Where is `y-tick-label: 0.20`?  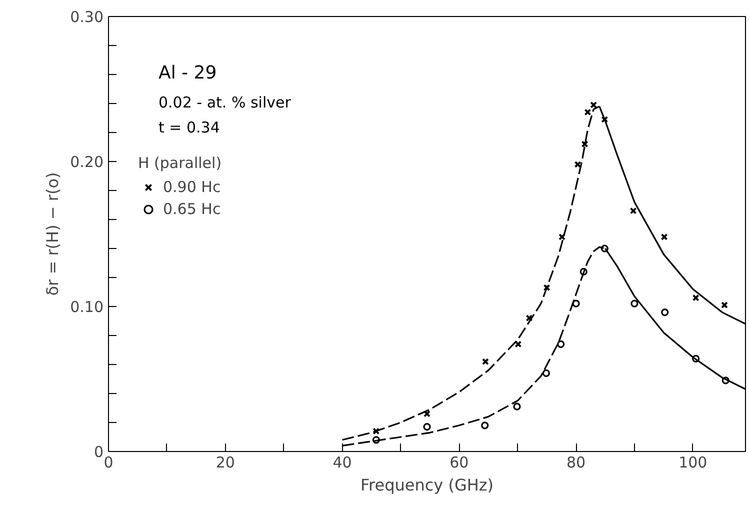 y-tick-label: 0.20 is located at coordinates (87, 162).